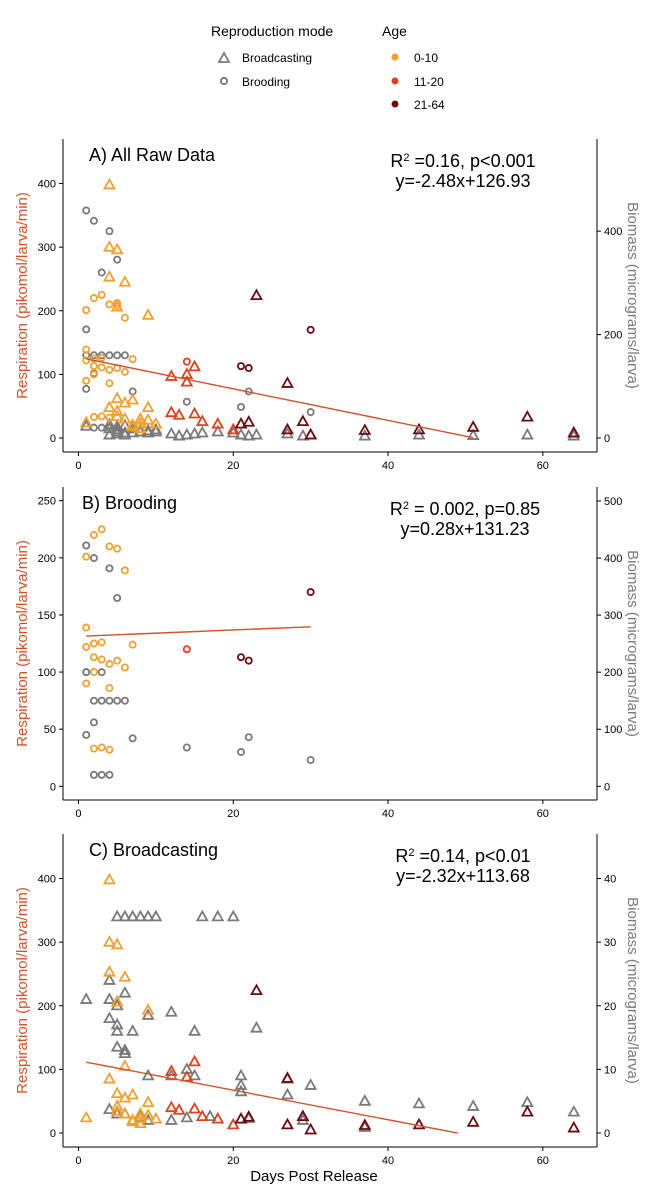  Describe the element at coordinates (388, 814) in the screenshot. I see `x-tick-label: 40` at that location.